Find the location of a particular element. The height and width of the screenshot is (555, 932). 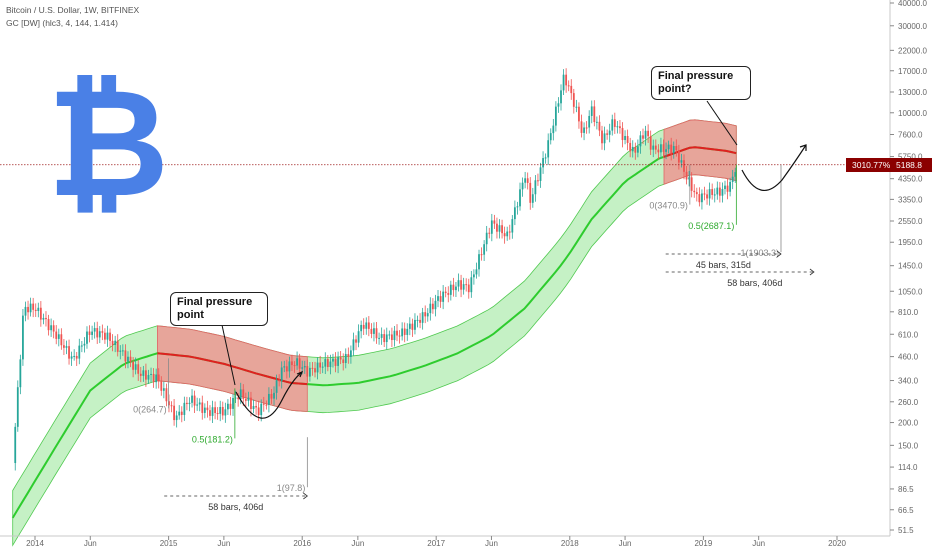

red-band is located at coordinates (232, 368).